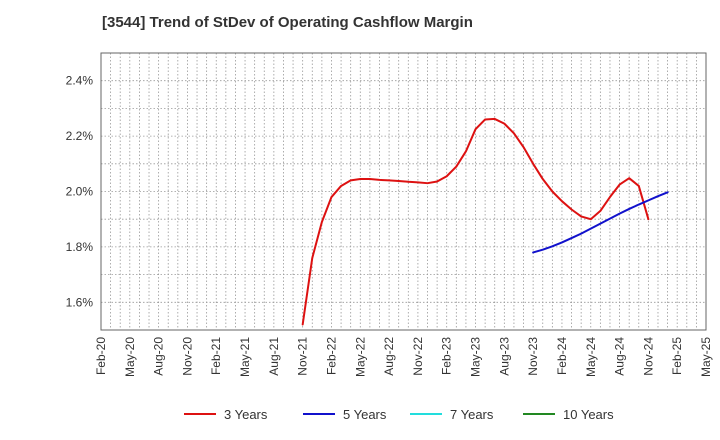 This screenshot has width=720, height=440. Describe the element at coordinates (447, 356) in the screenshot. I see `x-tick-label: Feb-23` at that location.